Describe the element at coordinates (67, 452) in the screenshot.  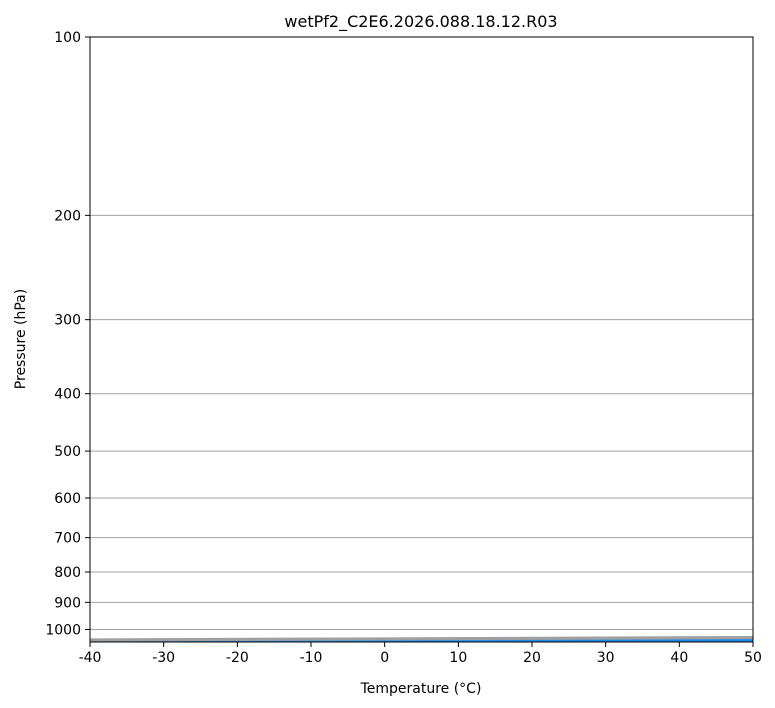
I see `y-tick-label: 500` at that location.